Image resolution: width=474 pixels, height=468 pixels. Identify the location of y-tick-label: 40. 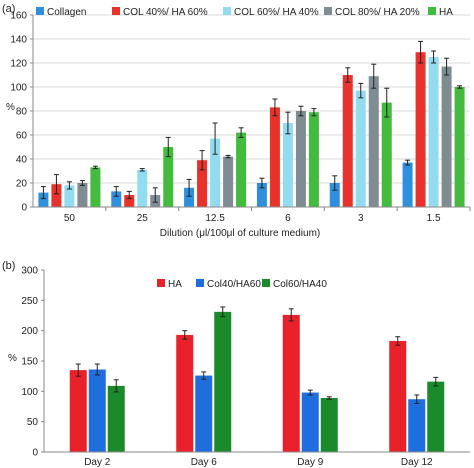
(22, 160).